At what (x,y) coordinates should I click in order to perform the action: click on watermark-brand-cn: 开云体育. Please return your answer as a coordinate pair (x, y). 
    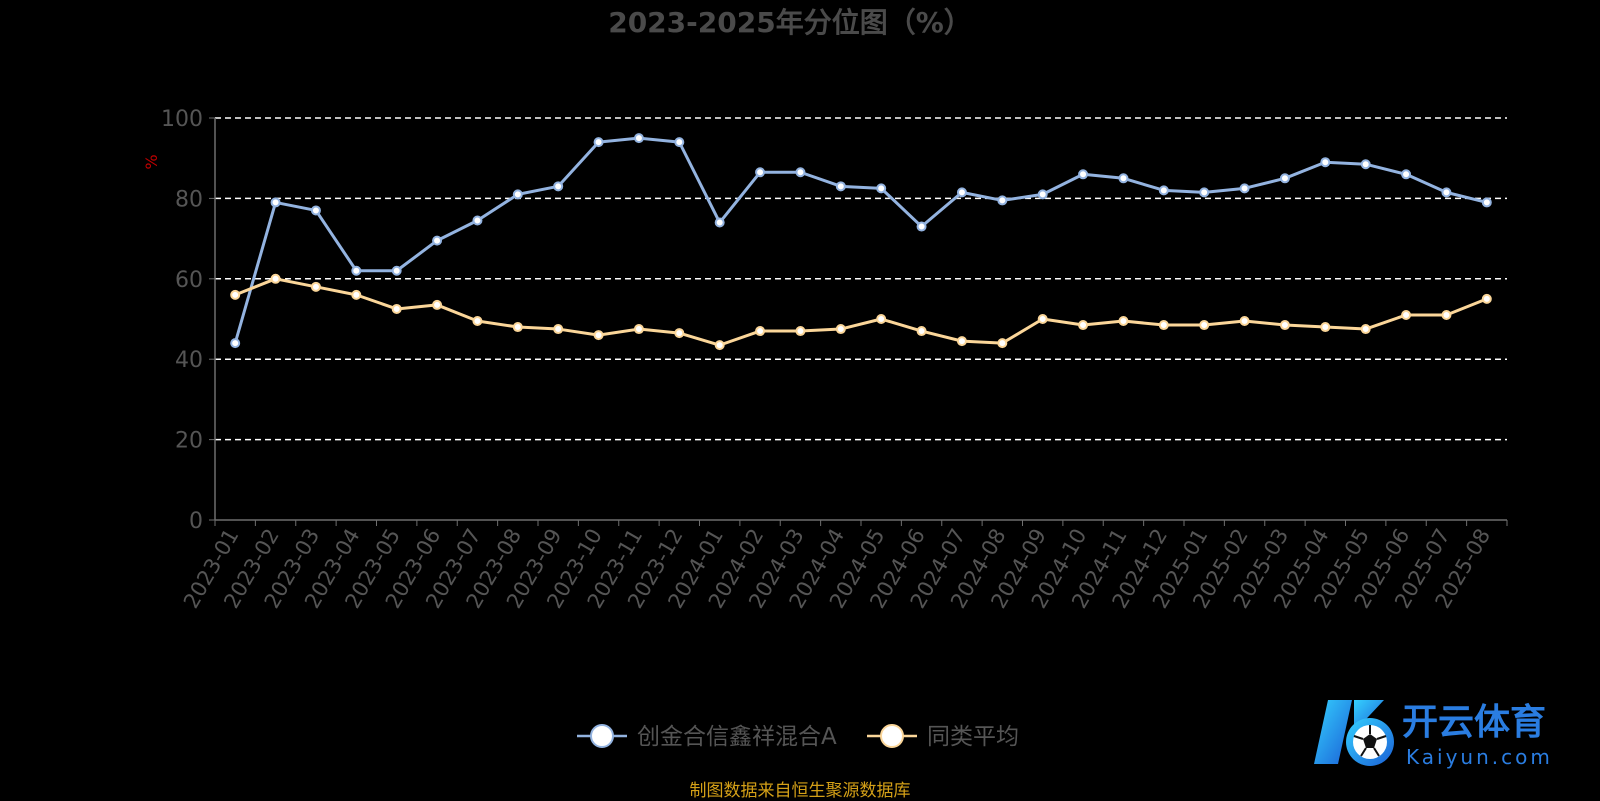
    Looking at the image, I should click on (1474, 722).